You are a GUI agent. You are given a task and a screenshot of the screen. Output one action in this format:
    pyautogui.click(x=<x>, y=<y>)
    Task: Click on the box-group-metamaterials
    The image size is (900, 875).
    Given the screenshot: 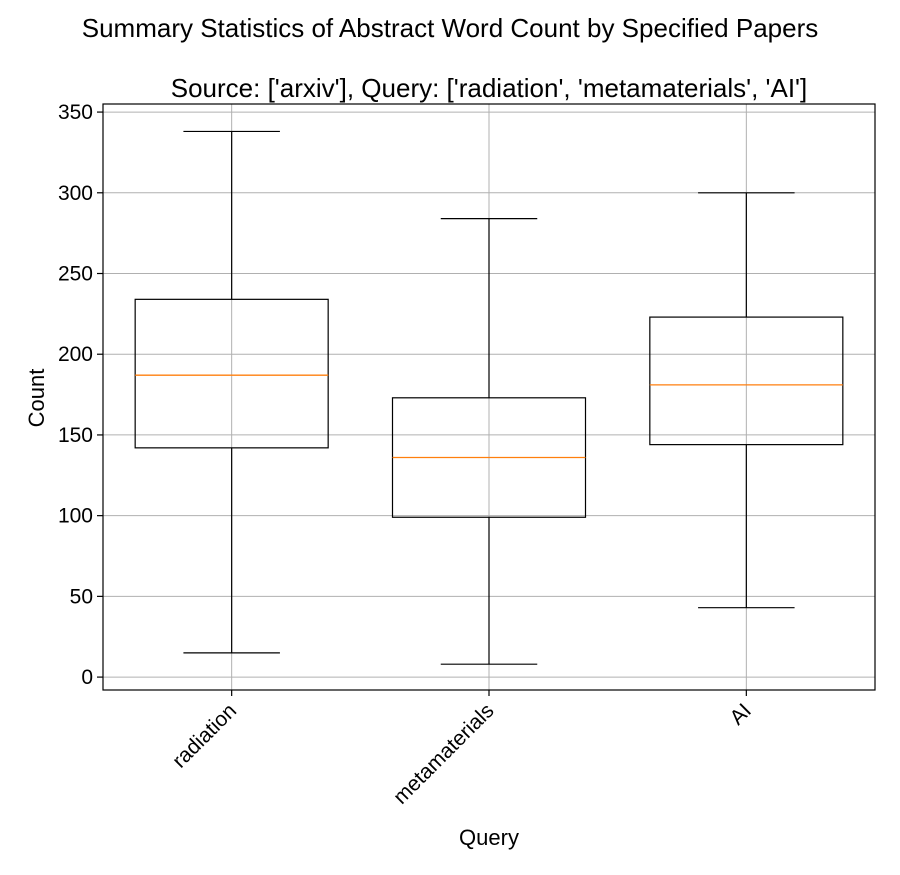 What is the action you would take?
    pyautogui.click(x=489, y=441)
    